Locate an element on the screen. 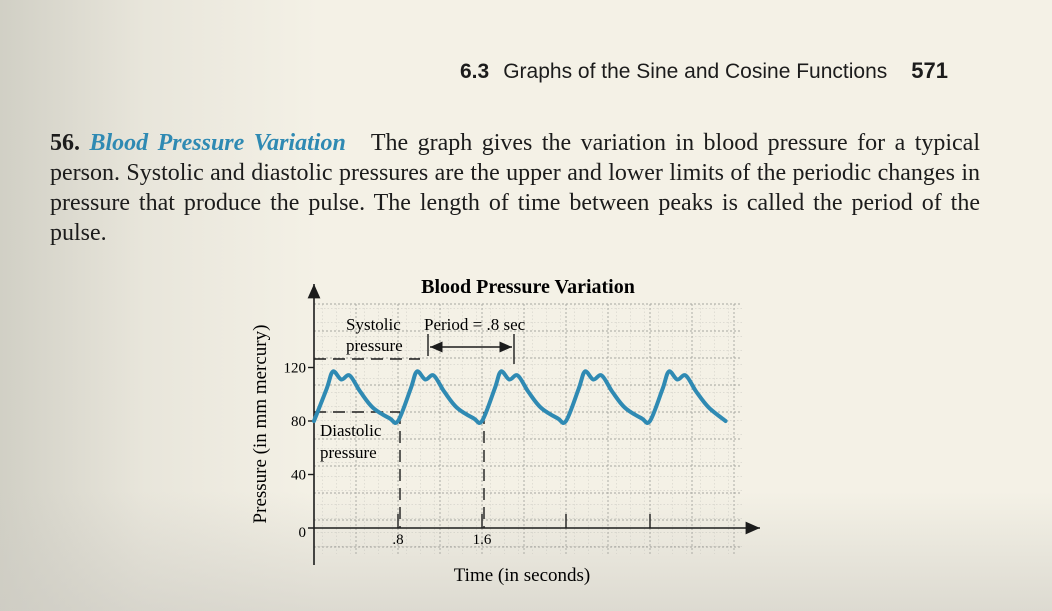 The height and width of the screenshot is (611, 1052). x-tick-labels: .8 1.6 is located at coordinates (442, 540).